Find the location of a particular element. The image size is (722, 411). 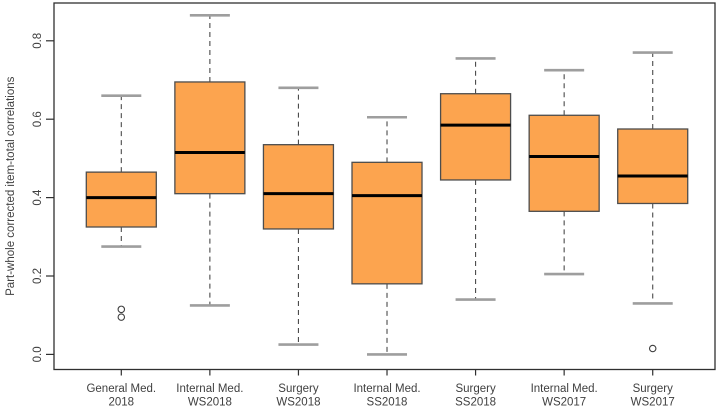

y-tick-label: 0.2 is located at coordinates (38, 276).